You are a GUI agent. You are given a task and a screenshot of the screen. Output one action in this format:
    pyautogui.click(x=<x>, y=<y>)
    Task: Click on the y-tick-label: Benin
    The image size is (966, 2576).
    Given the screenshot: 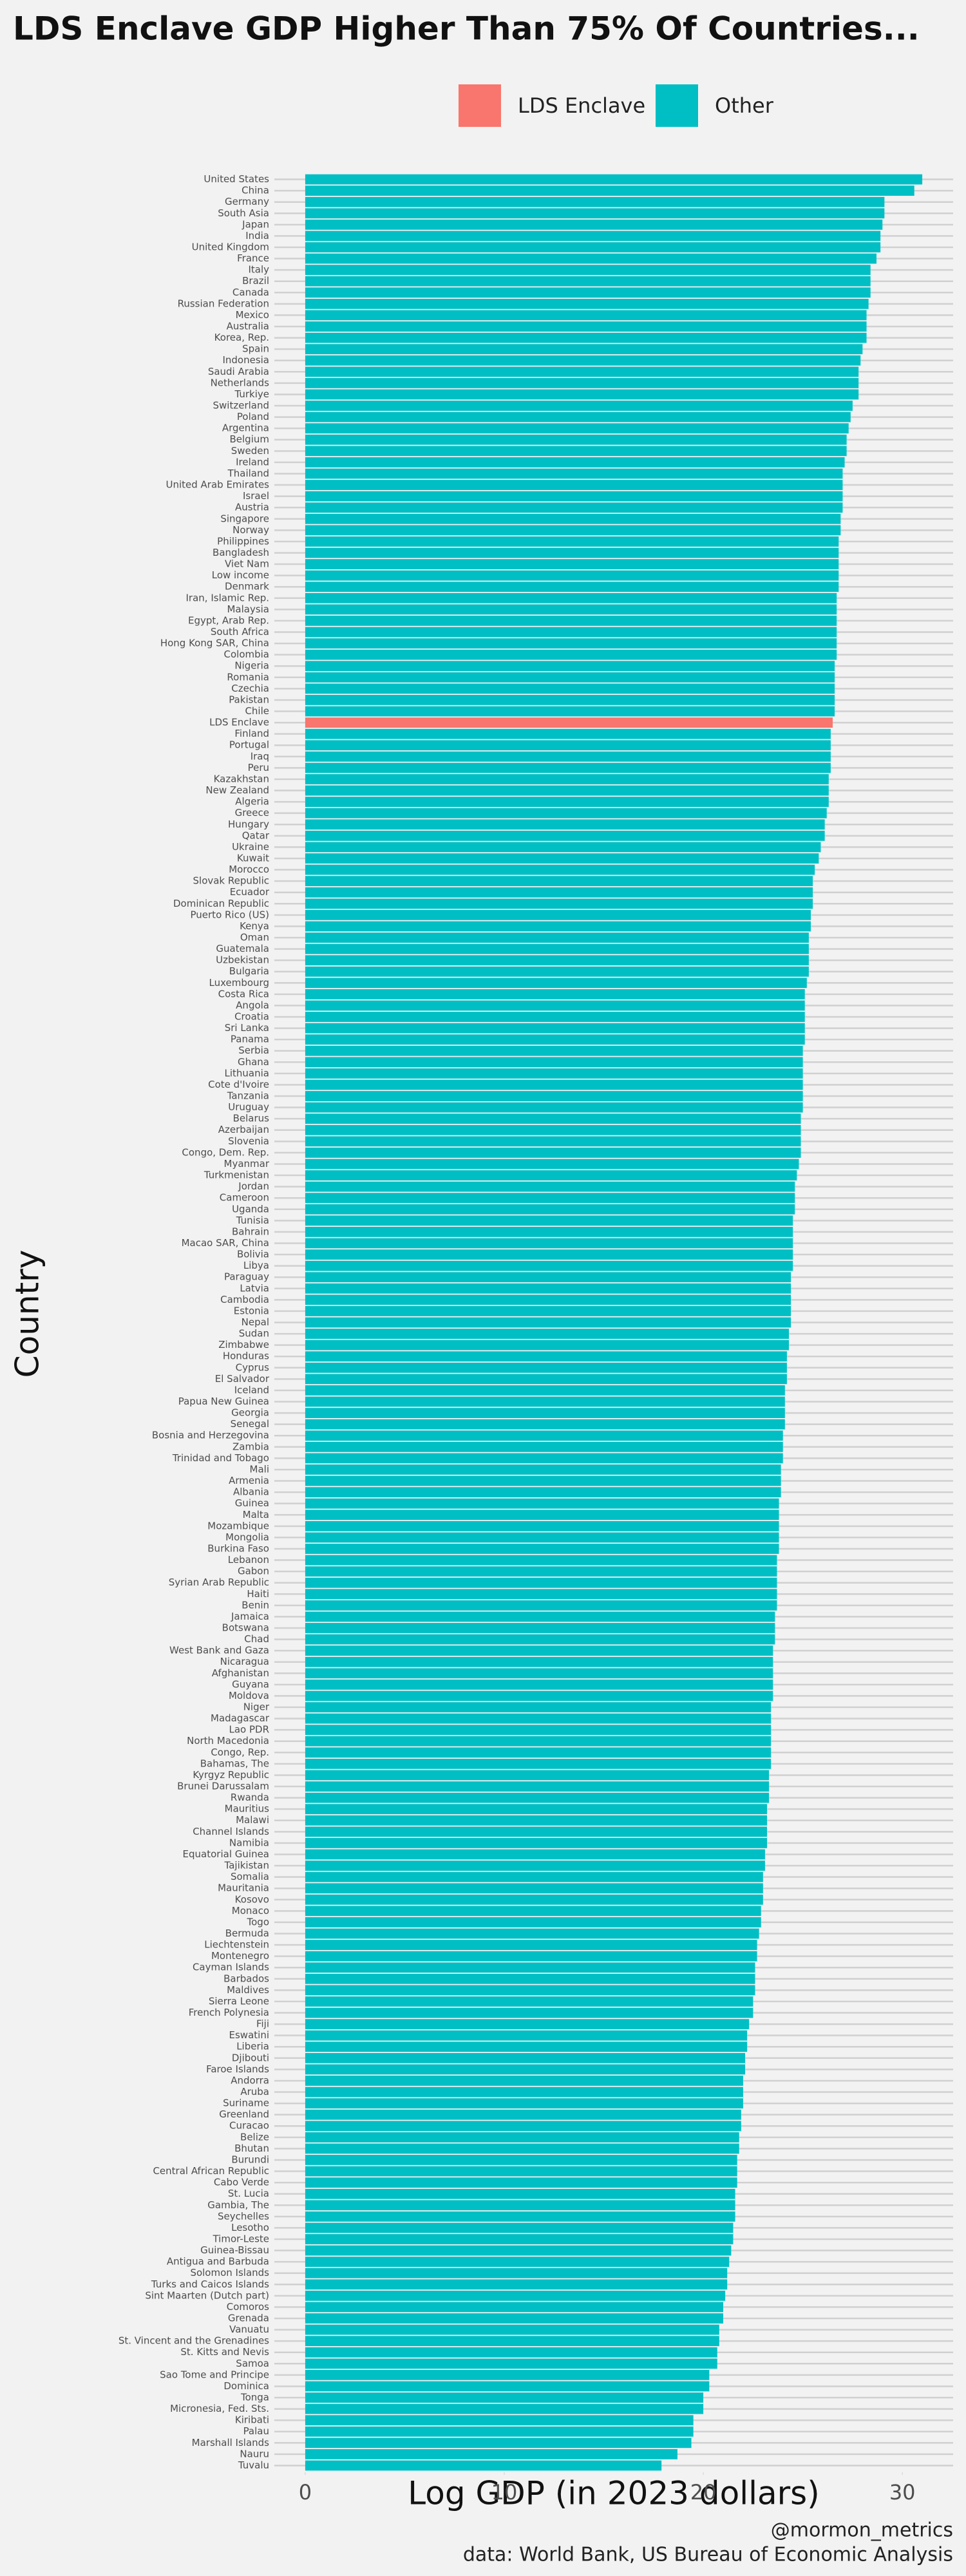 What is the action you would take?
    pyautogui.click(x=256, y=1605)
    